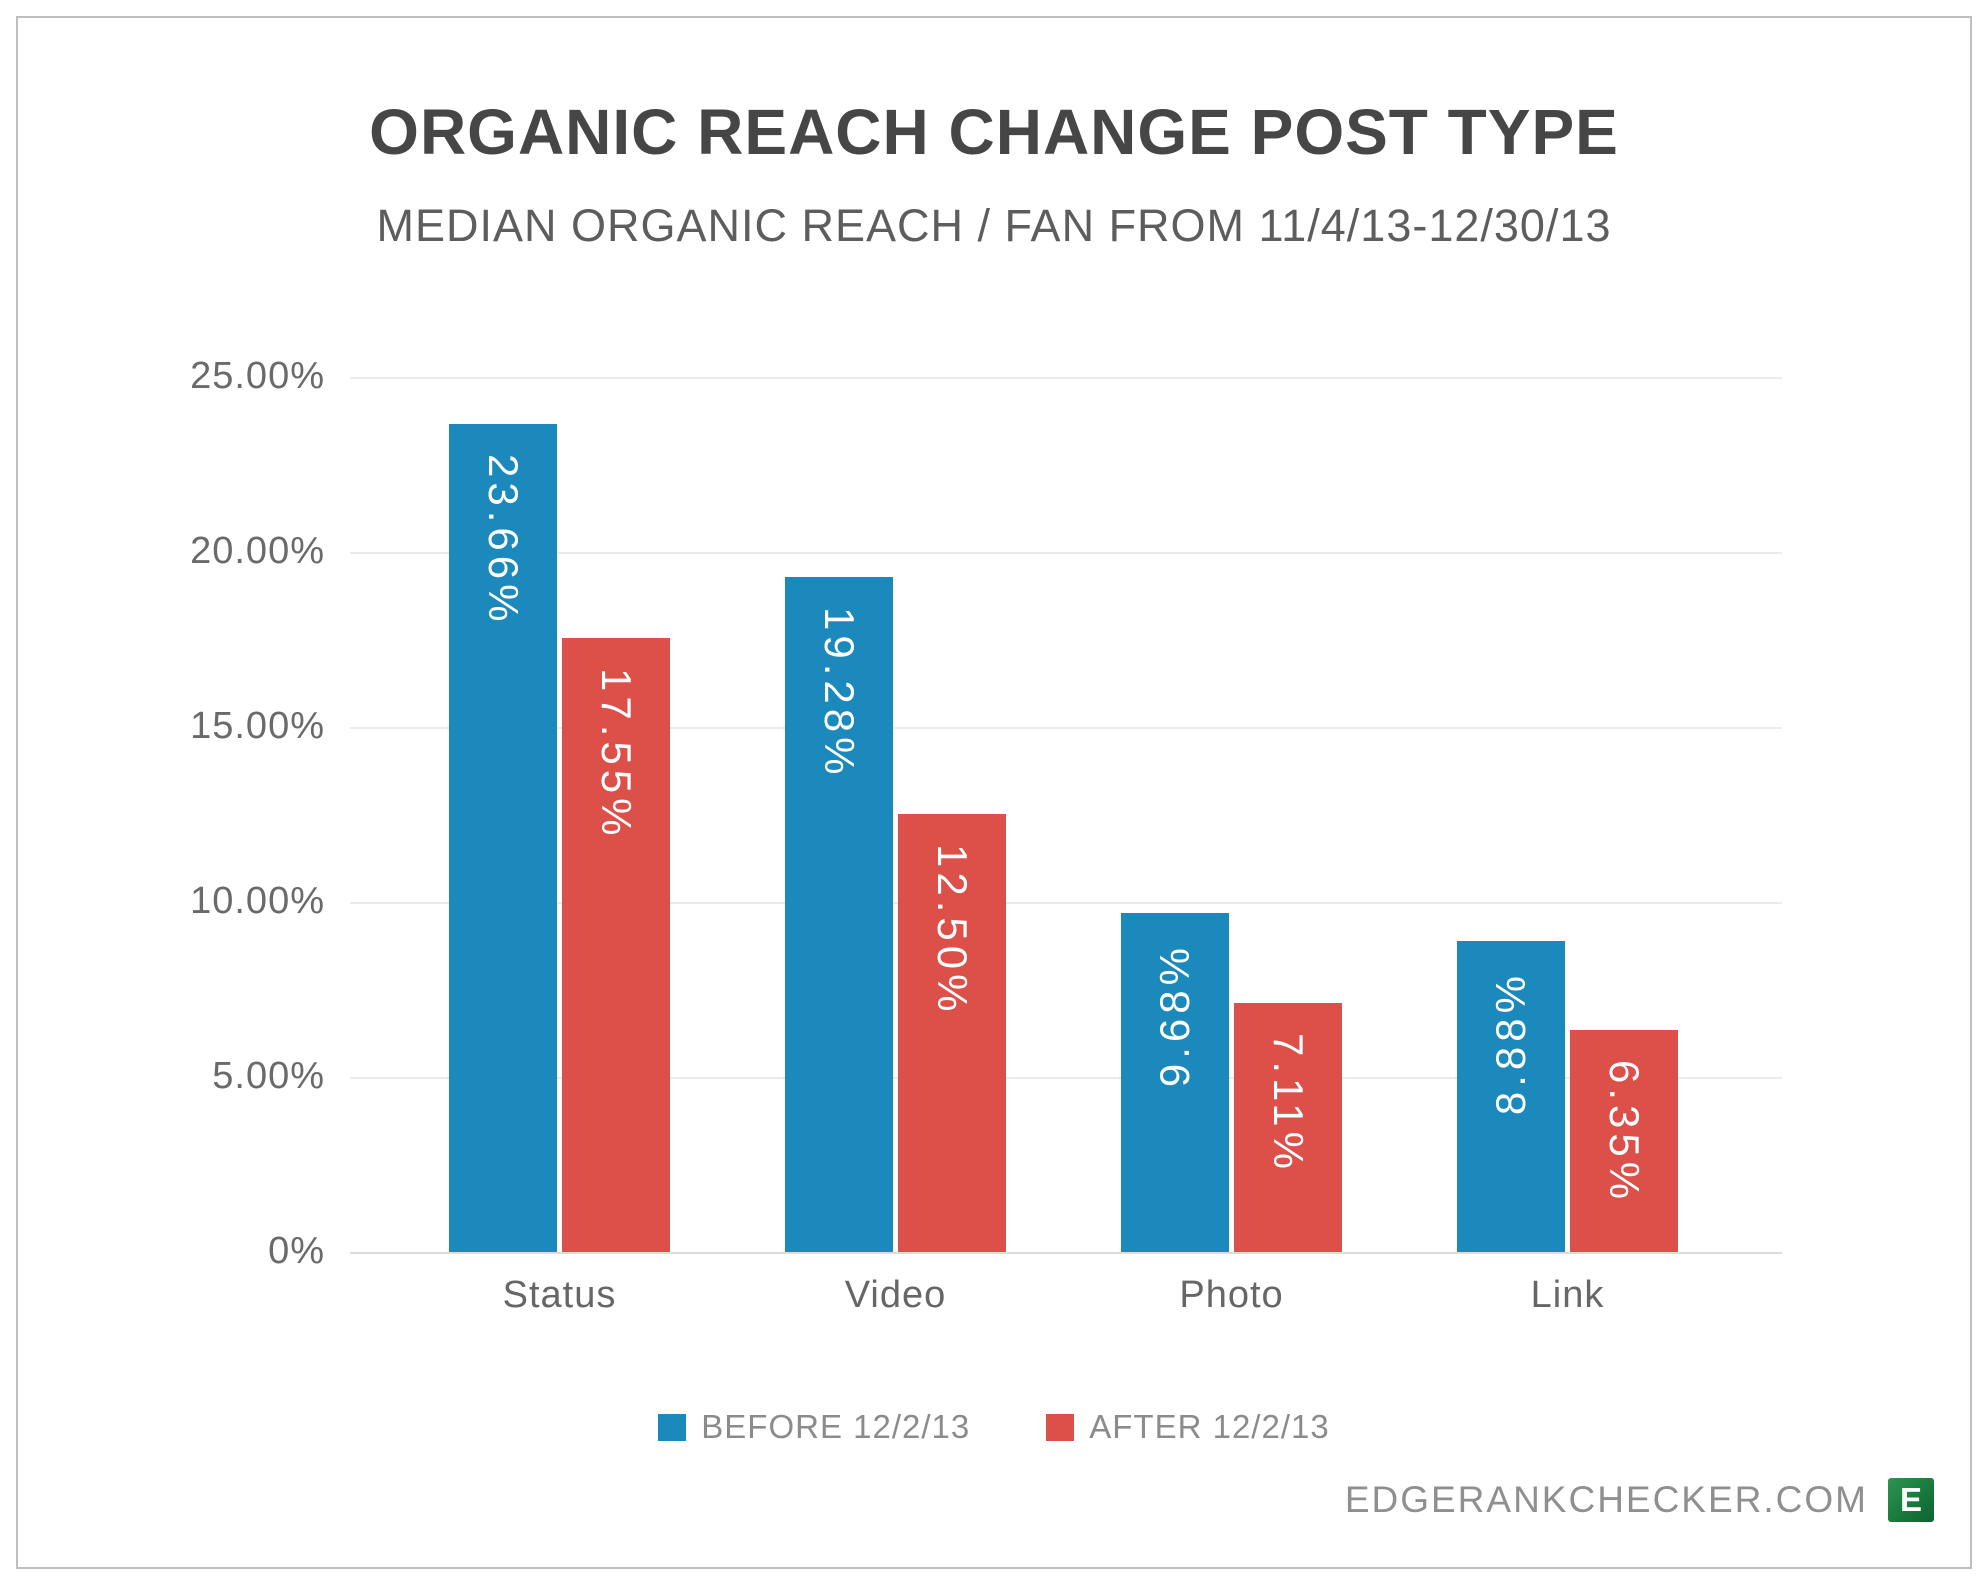 This screenshot has height=1585, width=1988. I want to click on y-tick-label-15.00%: 15.00%, so click(257, 726).